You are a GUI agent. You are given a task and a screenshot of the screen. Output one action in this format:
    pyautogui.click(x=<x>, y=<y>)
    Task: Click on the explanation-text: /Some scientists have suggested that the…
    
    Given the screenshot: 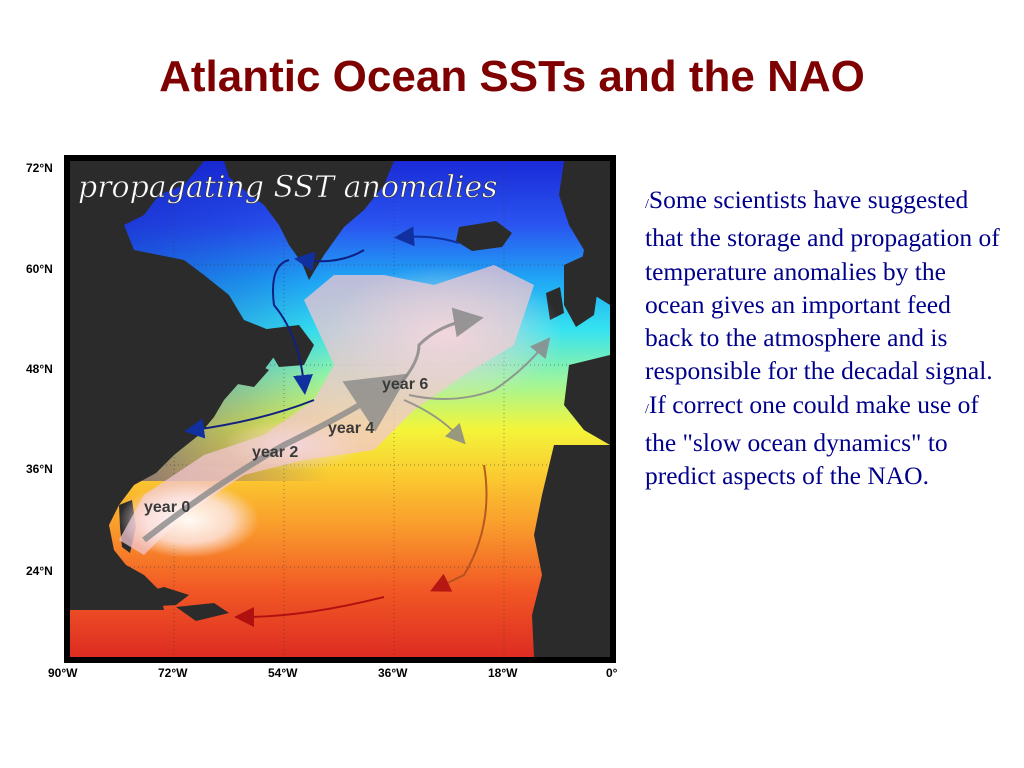 What is the action you would take?
    pyautogui.click(x=825, y=338)
    